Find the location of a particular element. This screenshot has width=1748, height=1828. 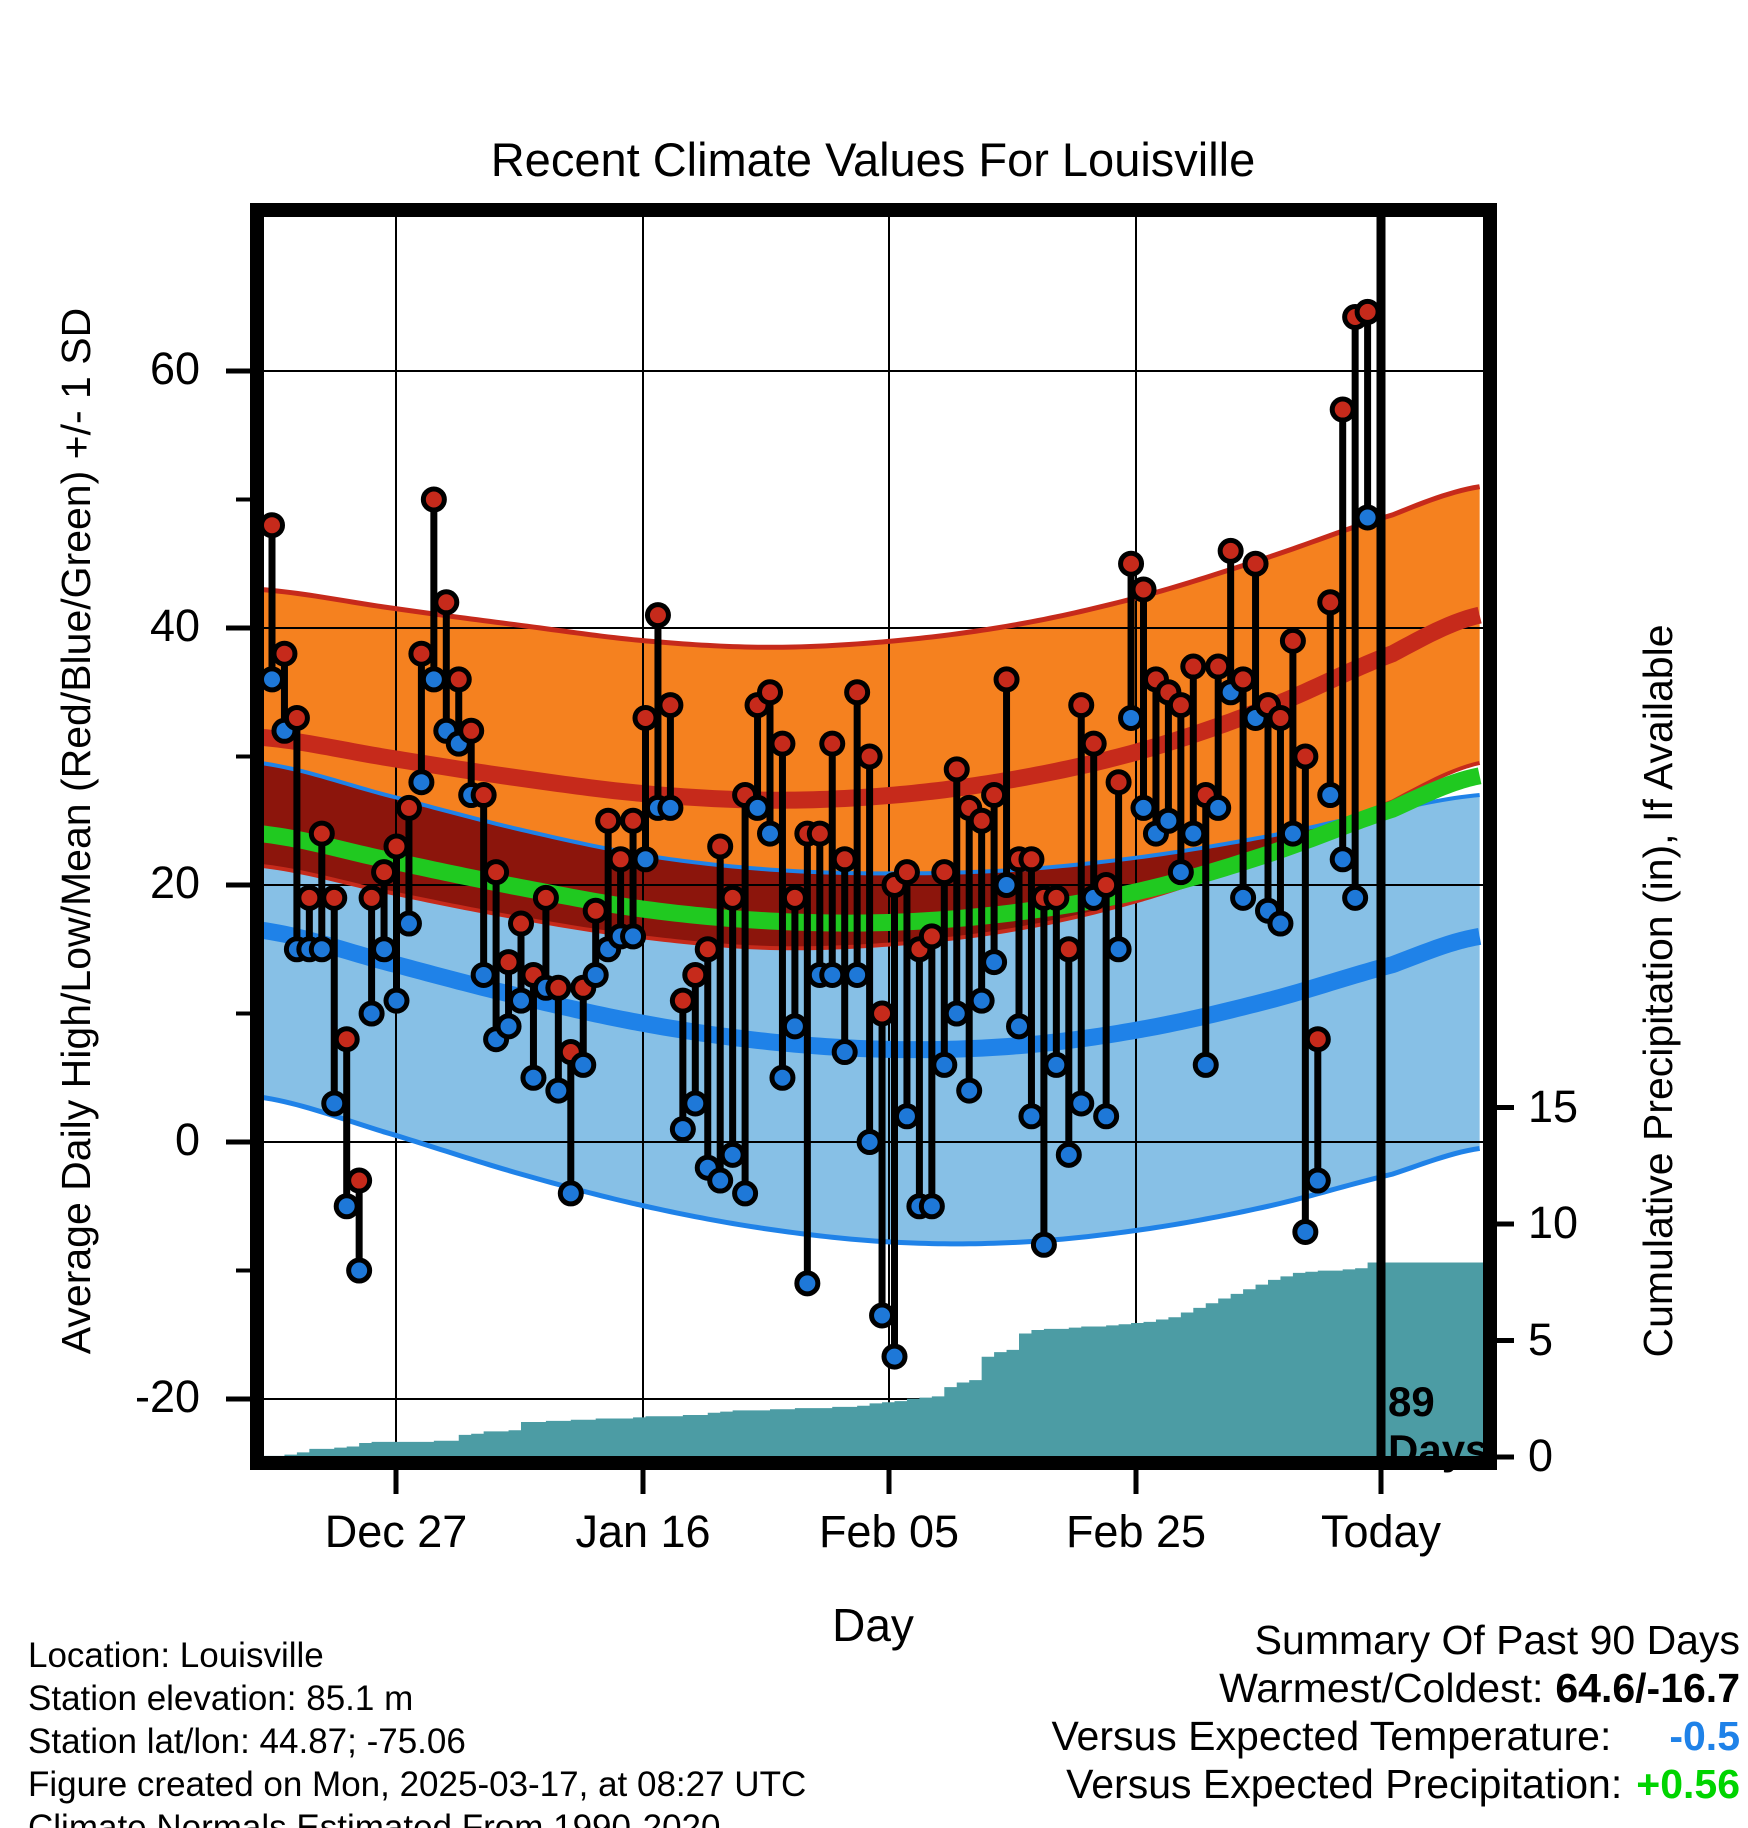

x-tick-feb05: Feb 05 is located at coordinates (889, 1531).